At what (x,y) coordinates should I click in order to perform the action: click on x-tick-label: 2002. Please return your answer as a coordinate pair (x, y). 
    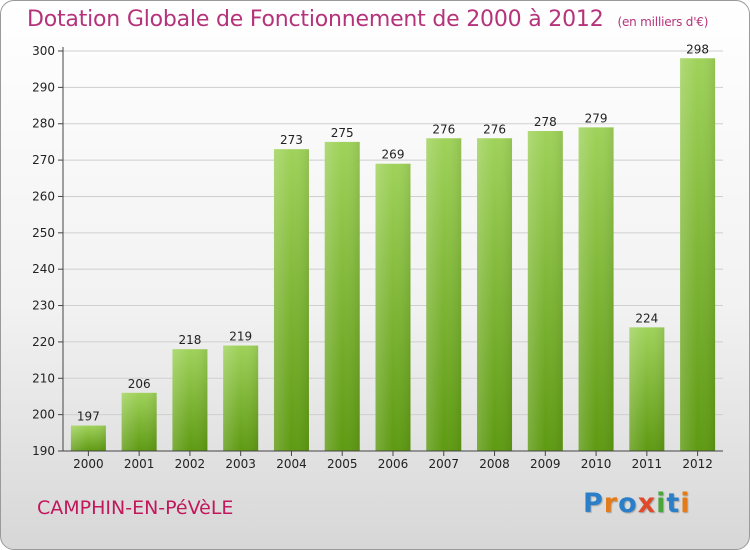
    Looking at the image, I should click on (190, 464).